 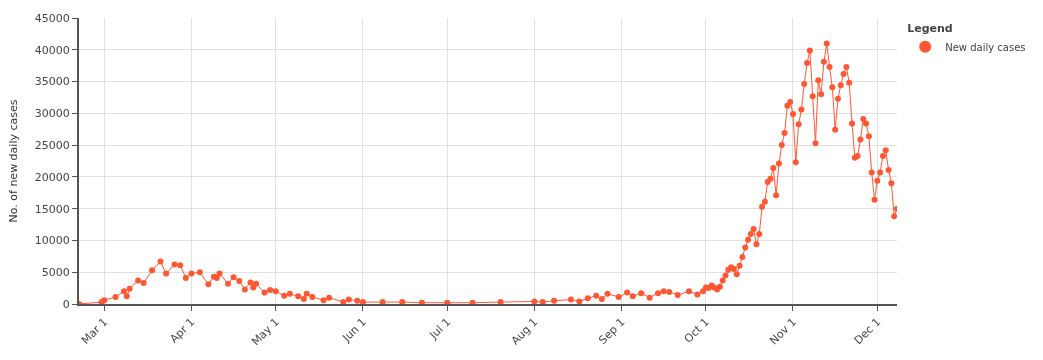 I want to click on x-tick-label: Jun 1, so click(x=354, y=330).